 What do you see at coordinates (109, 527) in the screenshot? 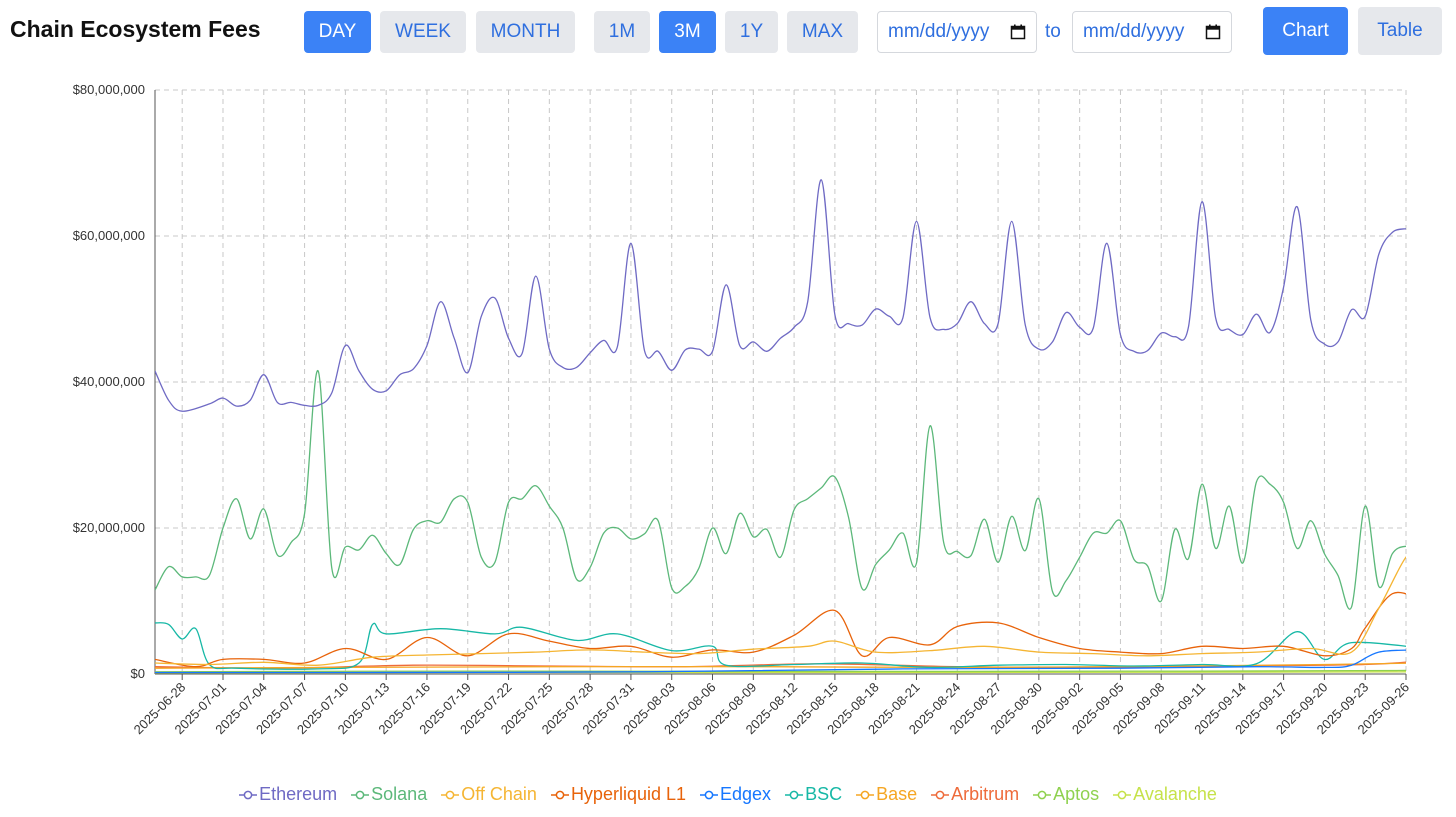
I see `y-tick-label: $20,000,000` at bounding box center [109, 527].